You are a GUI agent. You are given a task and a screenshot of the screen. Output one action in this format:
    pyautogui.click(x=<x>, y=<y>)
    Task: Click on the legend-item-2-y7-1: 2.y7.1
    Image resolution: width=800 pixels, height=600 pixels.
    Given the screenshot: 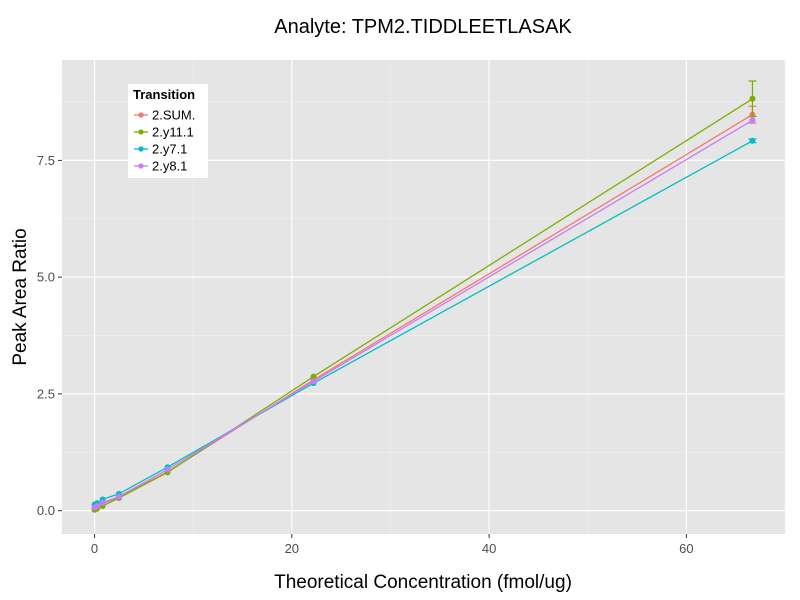 What is the action you would take?
    pyautogui.click(x=160, y=149)
    